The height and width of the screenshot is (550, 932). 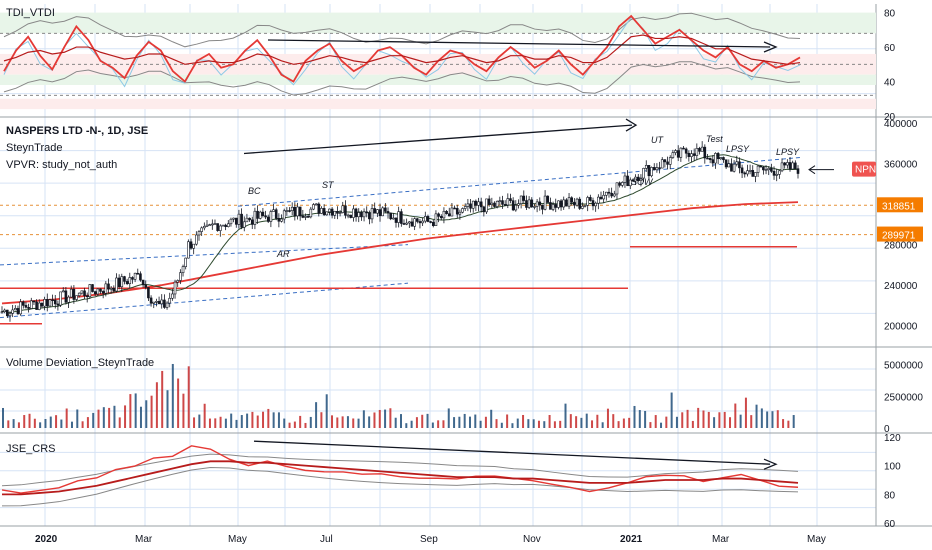 What do you see at coordinates (328, 185) in the screenshot?
I see `wyckoff-label: ST` at bounding box center [328, 185].